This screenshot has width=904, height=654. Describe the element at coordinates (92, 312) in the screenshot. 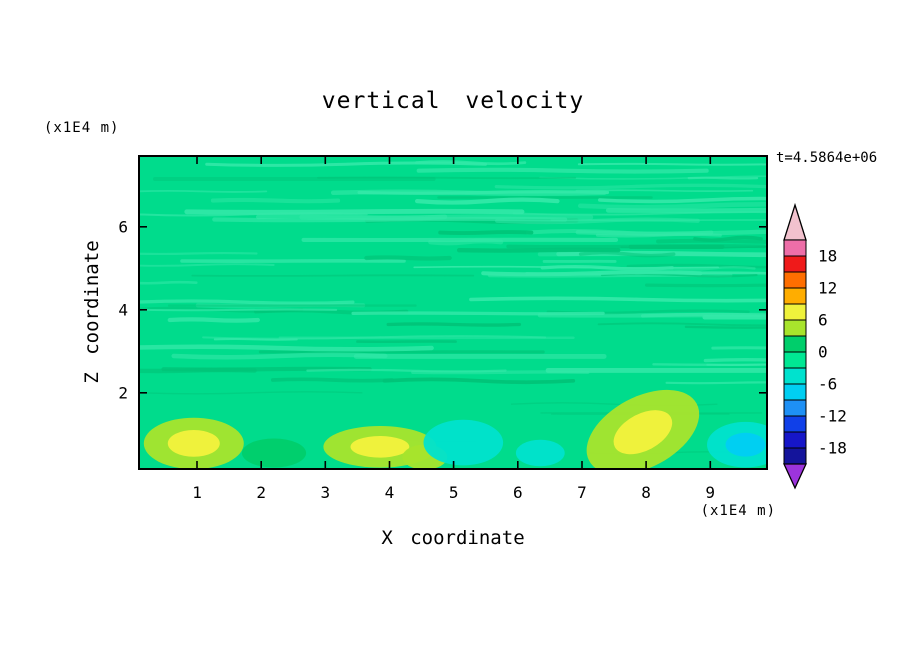

I see `z-axis-label: Z coordinate` at that location.